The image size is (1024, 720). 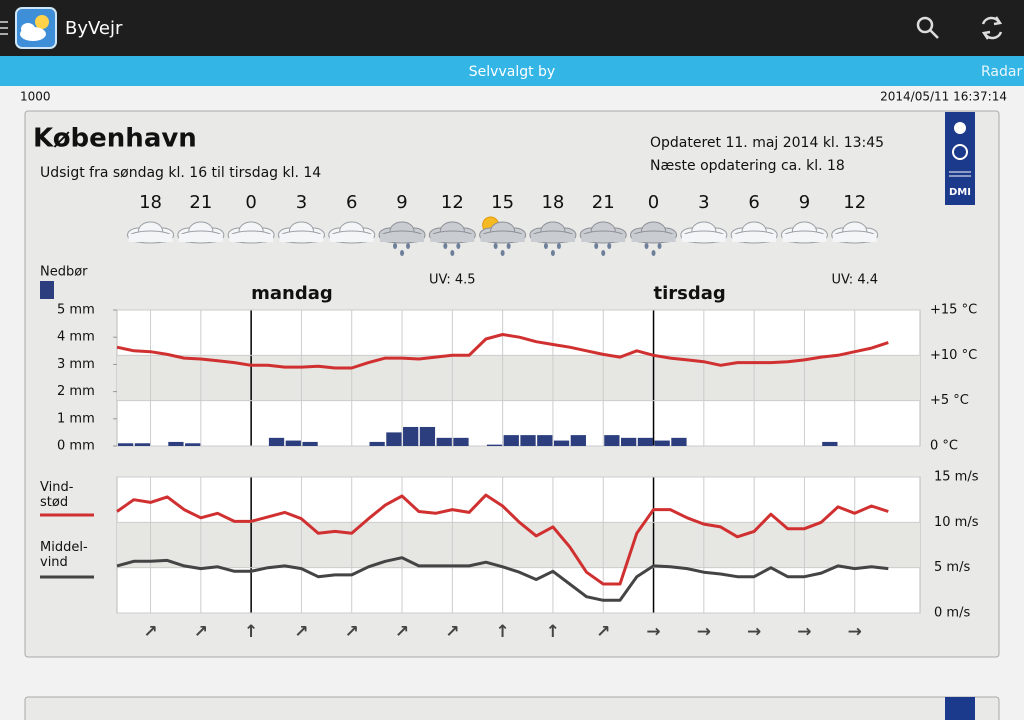 I want to click on app-title: ByVejr, so click(x=94, y=28).